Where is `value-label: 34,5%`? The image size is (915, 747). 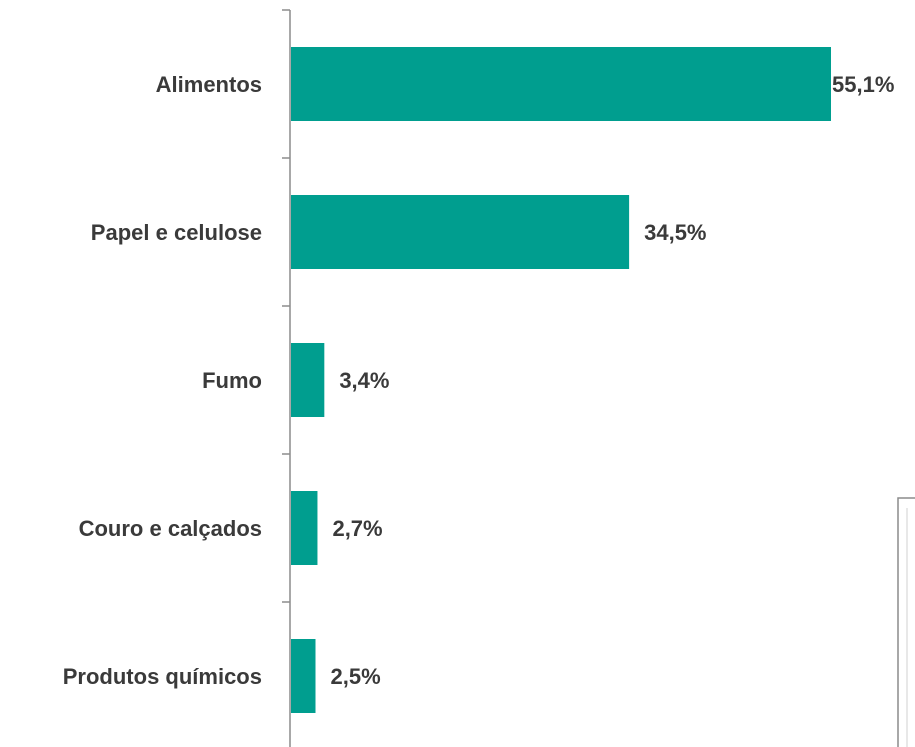
value-label: 34,5% is located at coordinates (675, 232).